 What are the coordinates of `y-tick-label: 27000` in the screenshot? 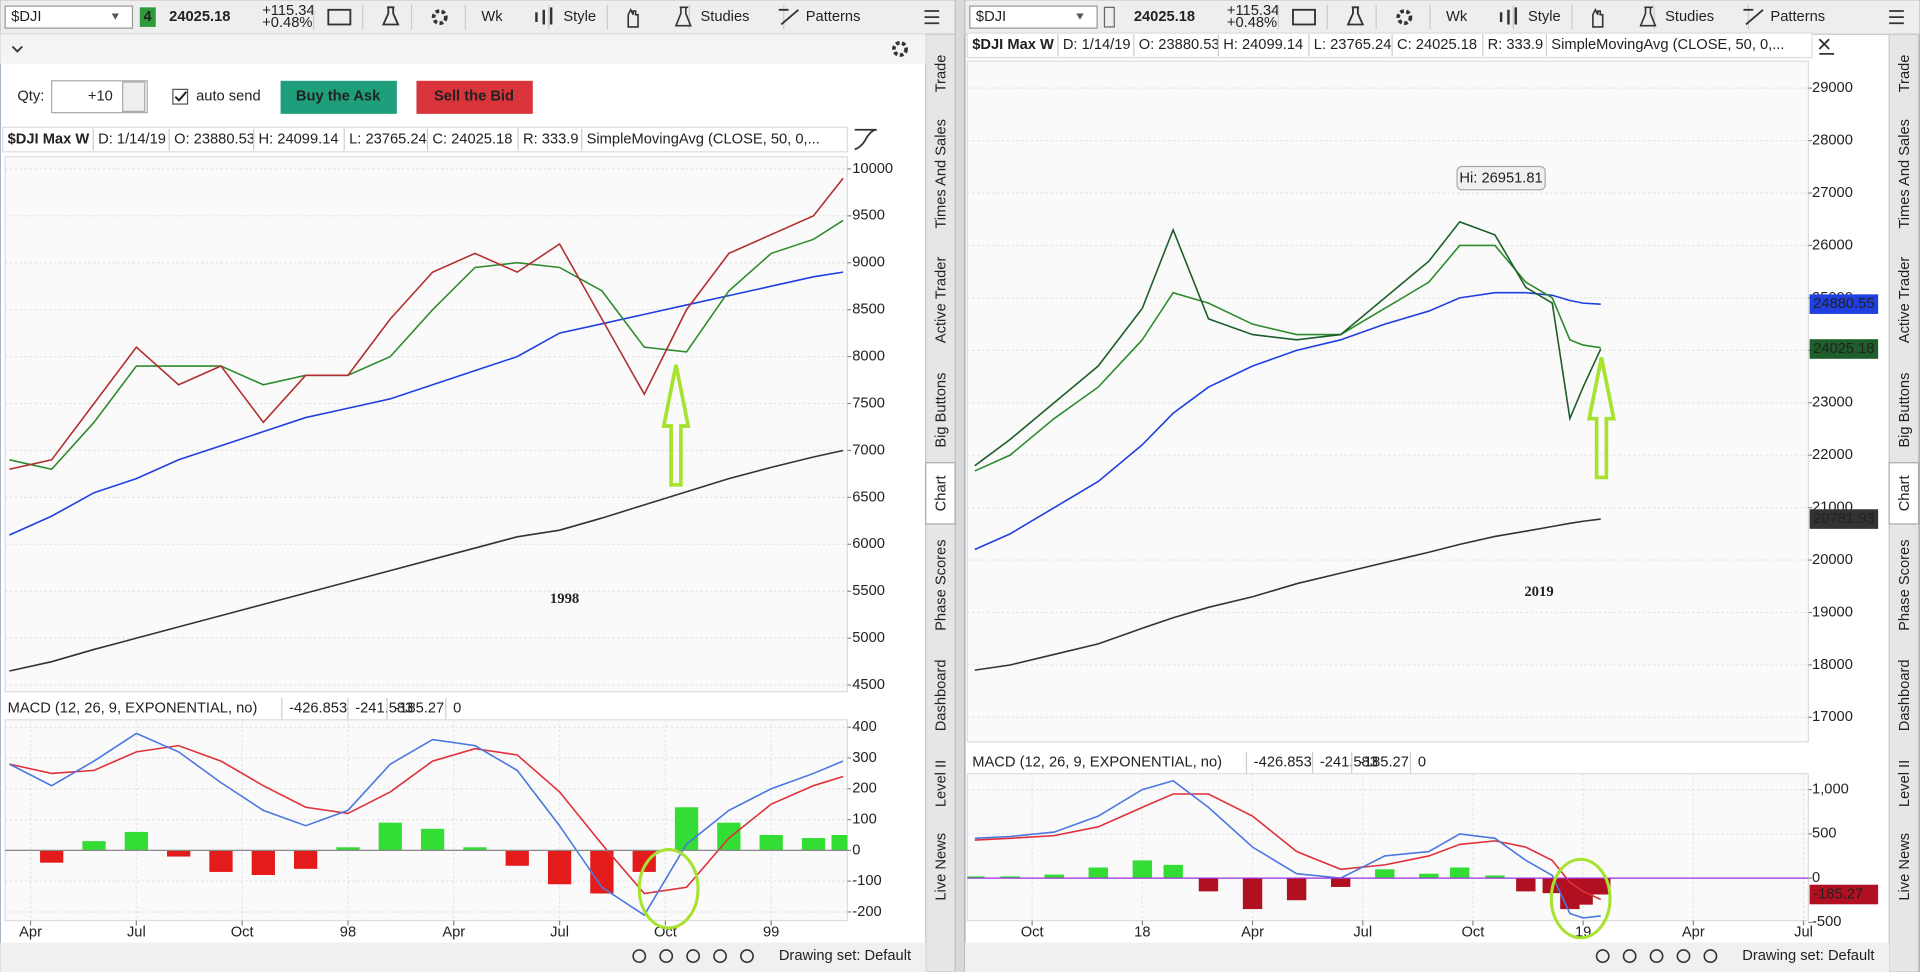 It's located at (1832, 193).